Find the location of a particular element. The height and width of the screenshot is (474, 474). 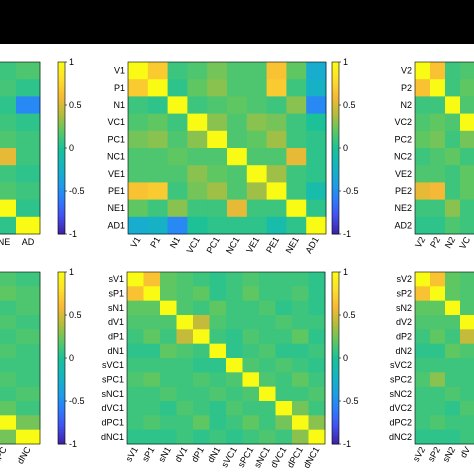

row-tick-label: dP2 is located at coordinates (404, 337).